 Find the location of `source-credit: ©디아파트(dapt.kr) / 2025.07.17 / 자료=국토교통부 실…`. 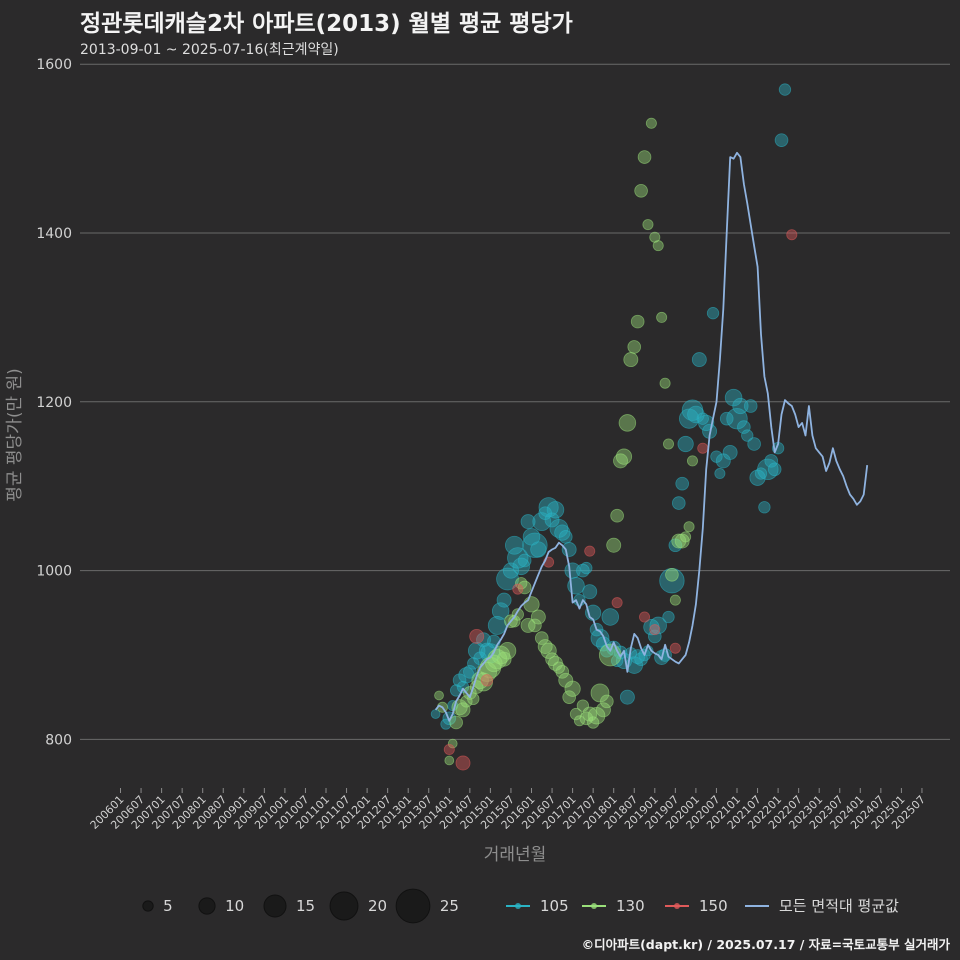

source-credit: ©디아파트(dapt.kr) / 2025.07.17 / 자료=국토교통부 실… is located at coordinates (765, 944).